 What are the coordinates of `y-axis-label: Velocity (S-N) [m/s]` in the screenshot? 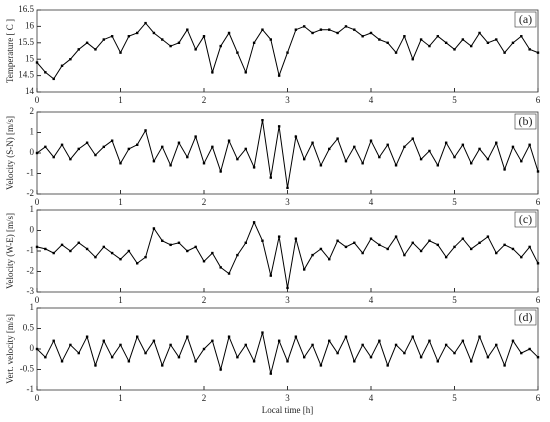 It's located at (10, 153).